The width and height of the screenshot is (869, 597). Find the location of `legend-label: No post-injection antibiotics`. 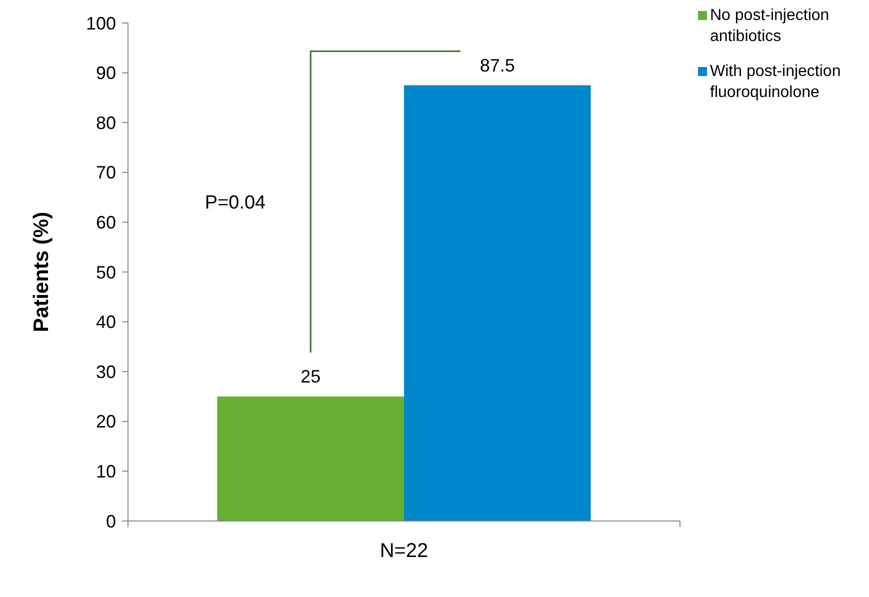

legend-label: No post-injection antibiotics is located at coordinates (770, 26).